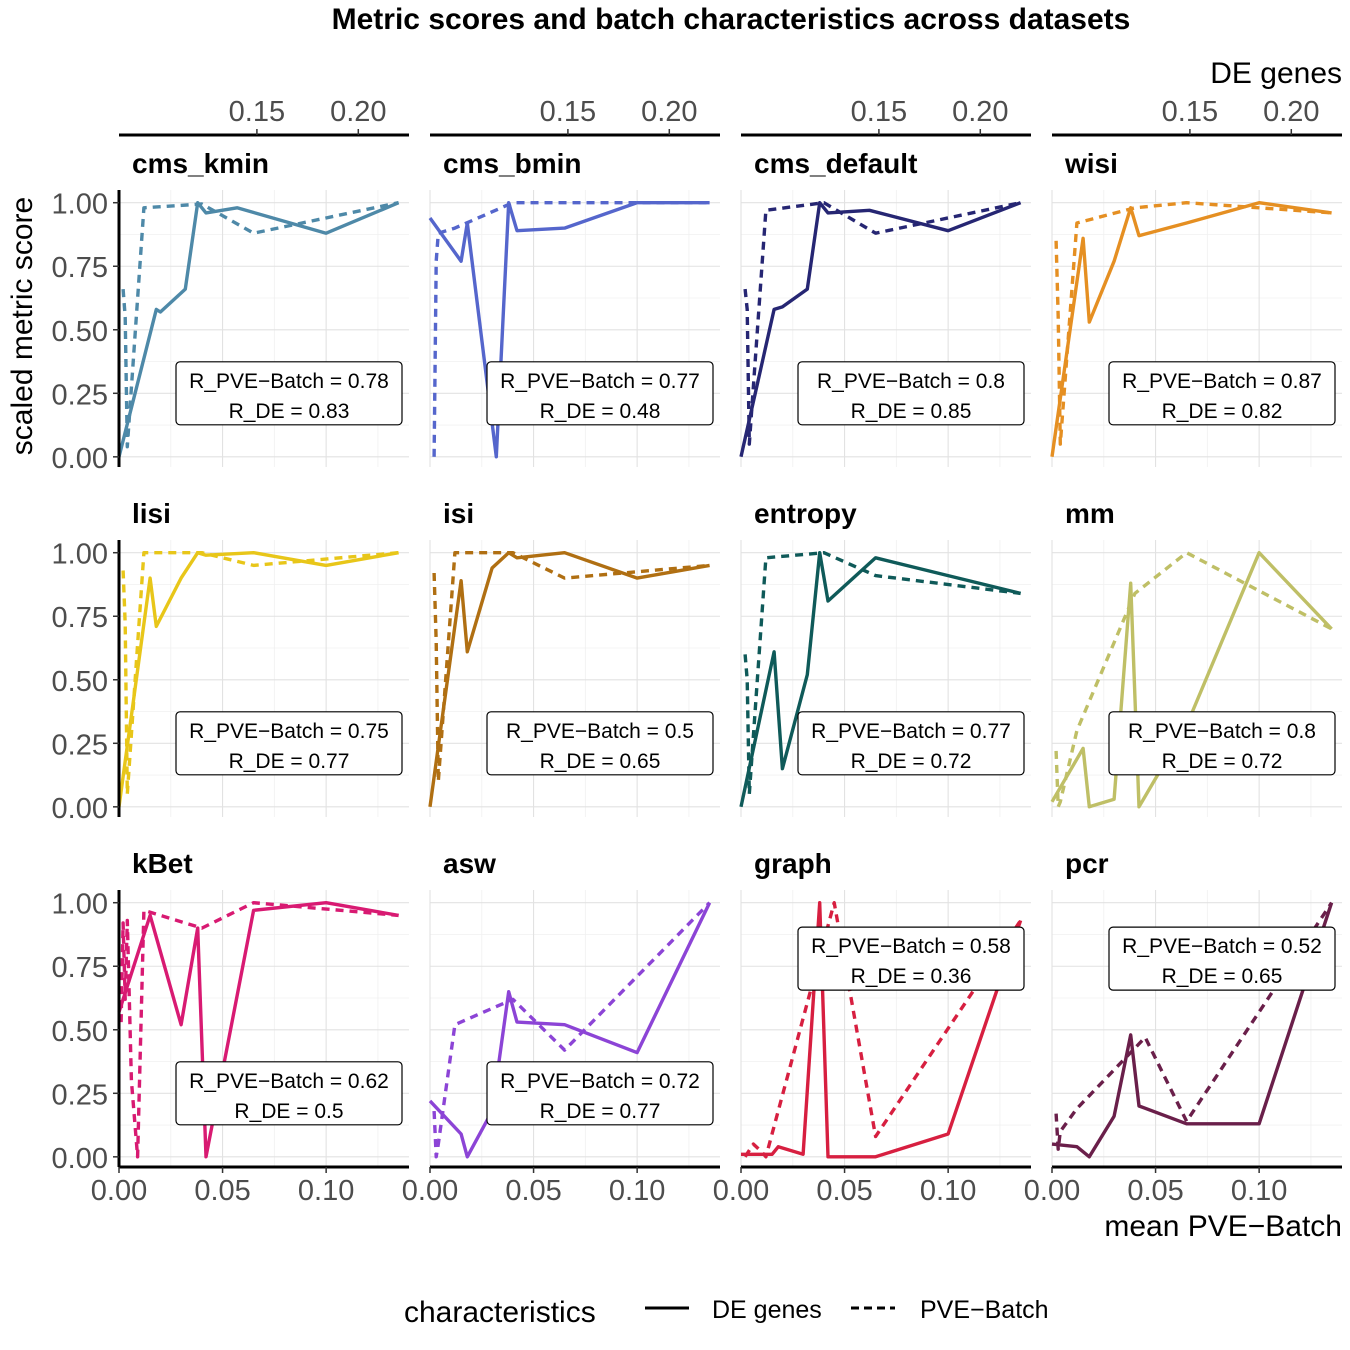 Image resolution: width=1350 pixels, height=1350 pixels. What do you see at coordinates (1091, 163) in the screenshot?
I see `panel-title: wisi` at bounding box center [1091, 163].